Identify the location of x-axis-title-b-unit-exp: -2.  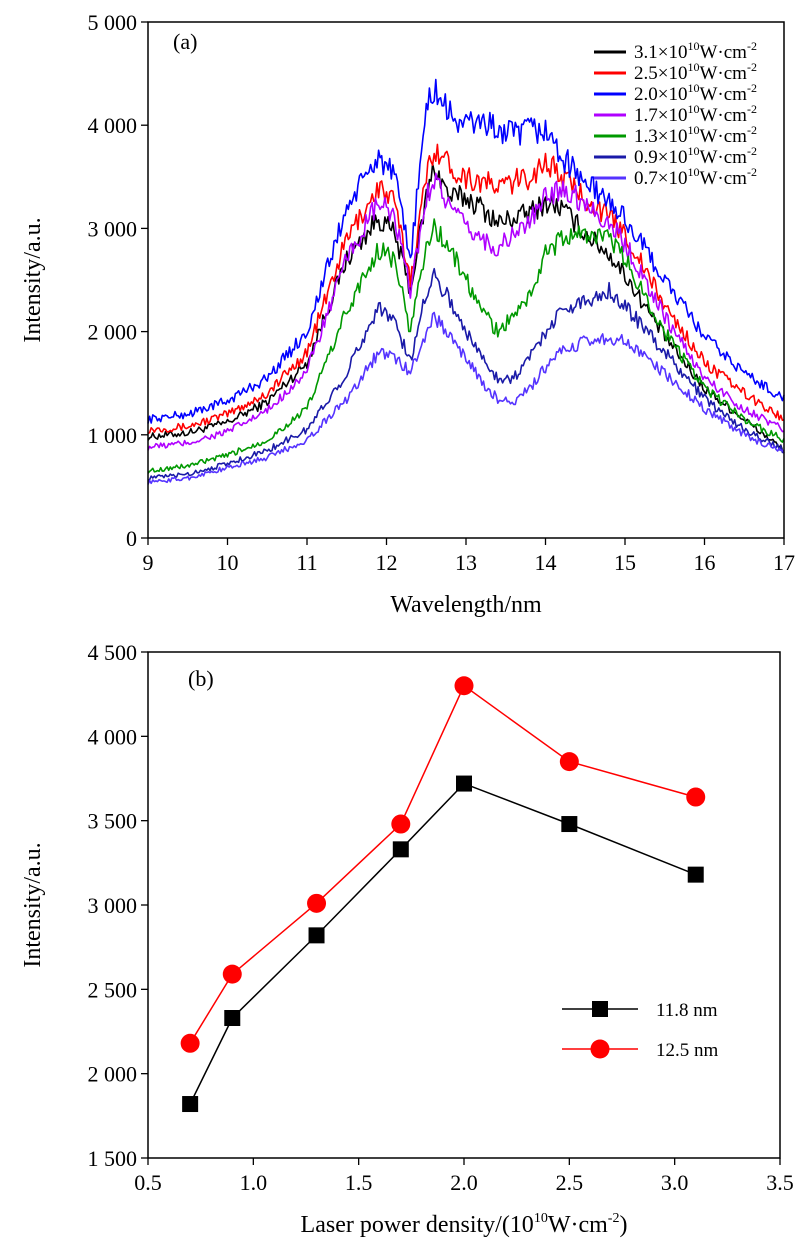
(614, 1218).